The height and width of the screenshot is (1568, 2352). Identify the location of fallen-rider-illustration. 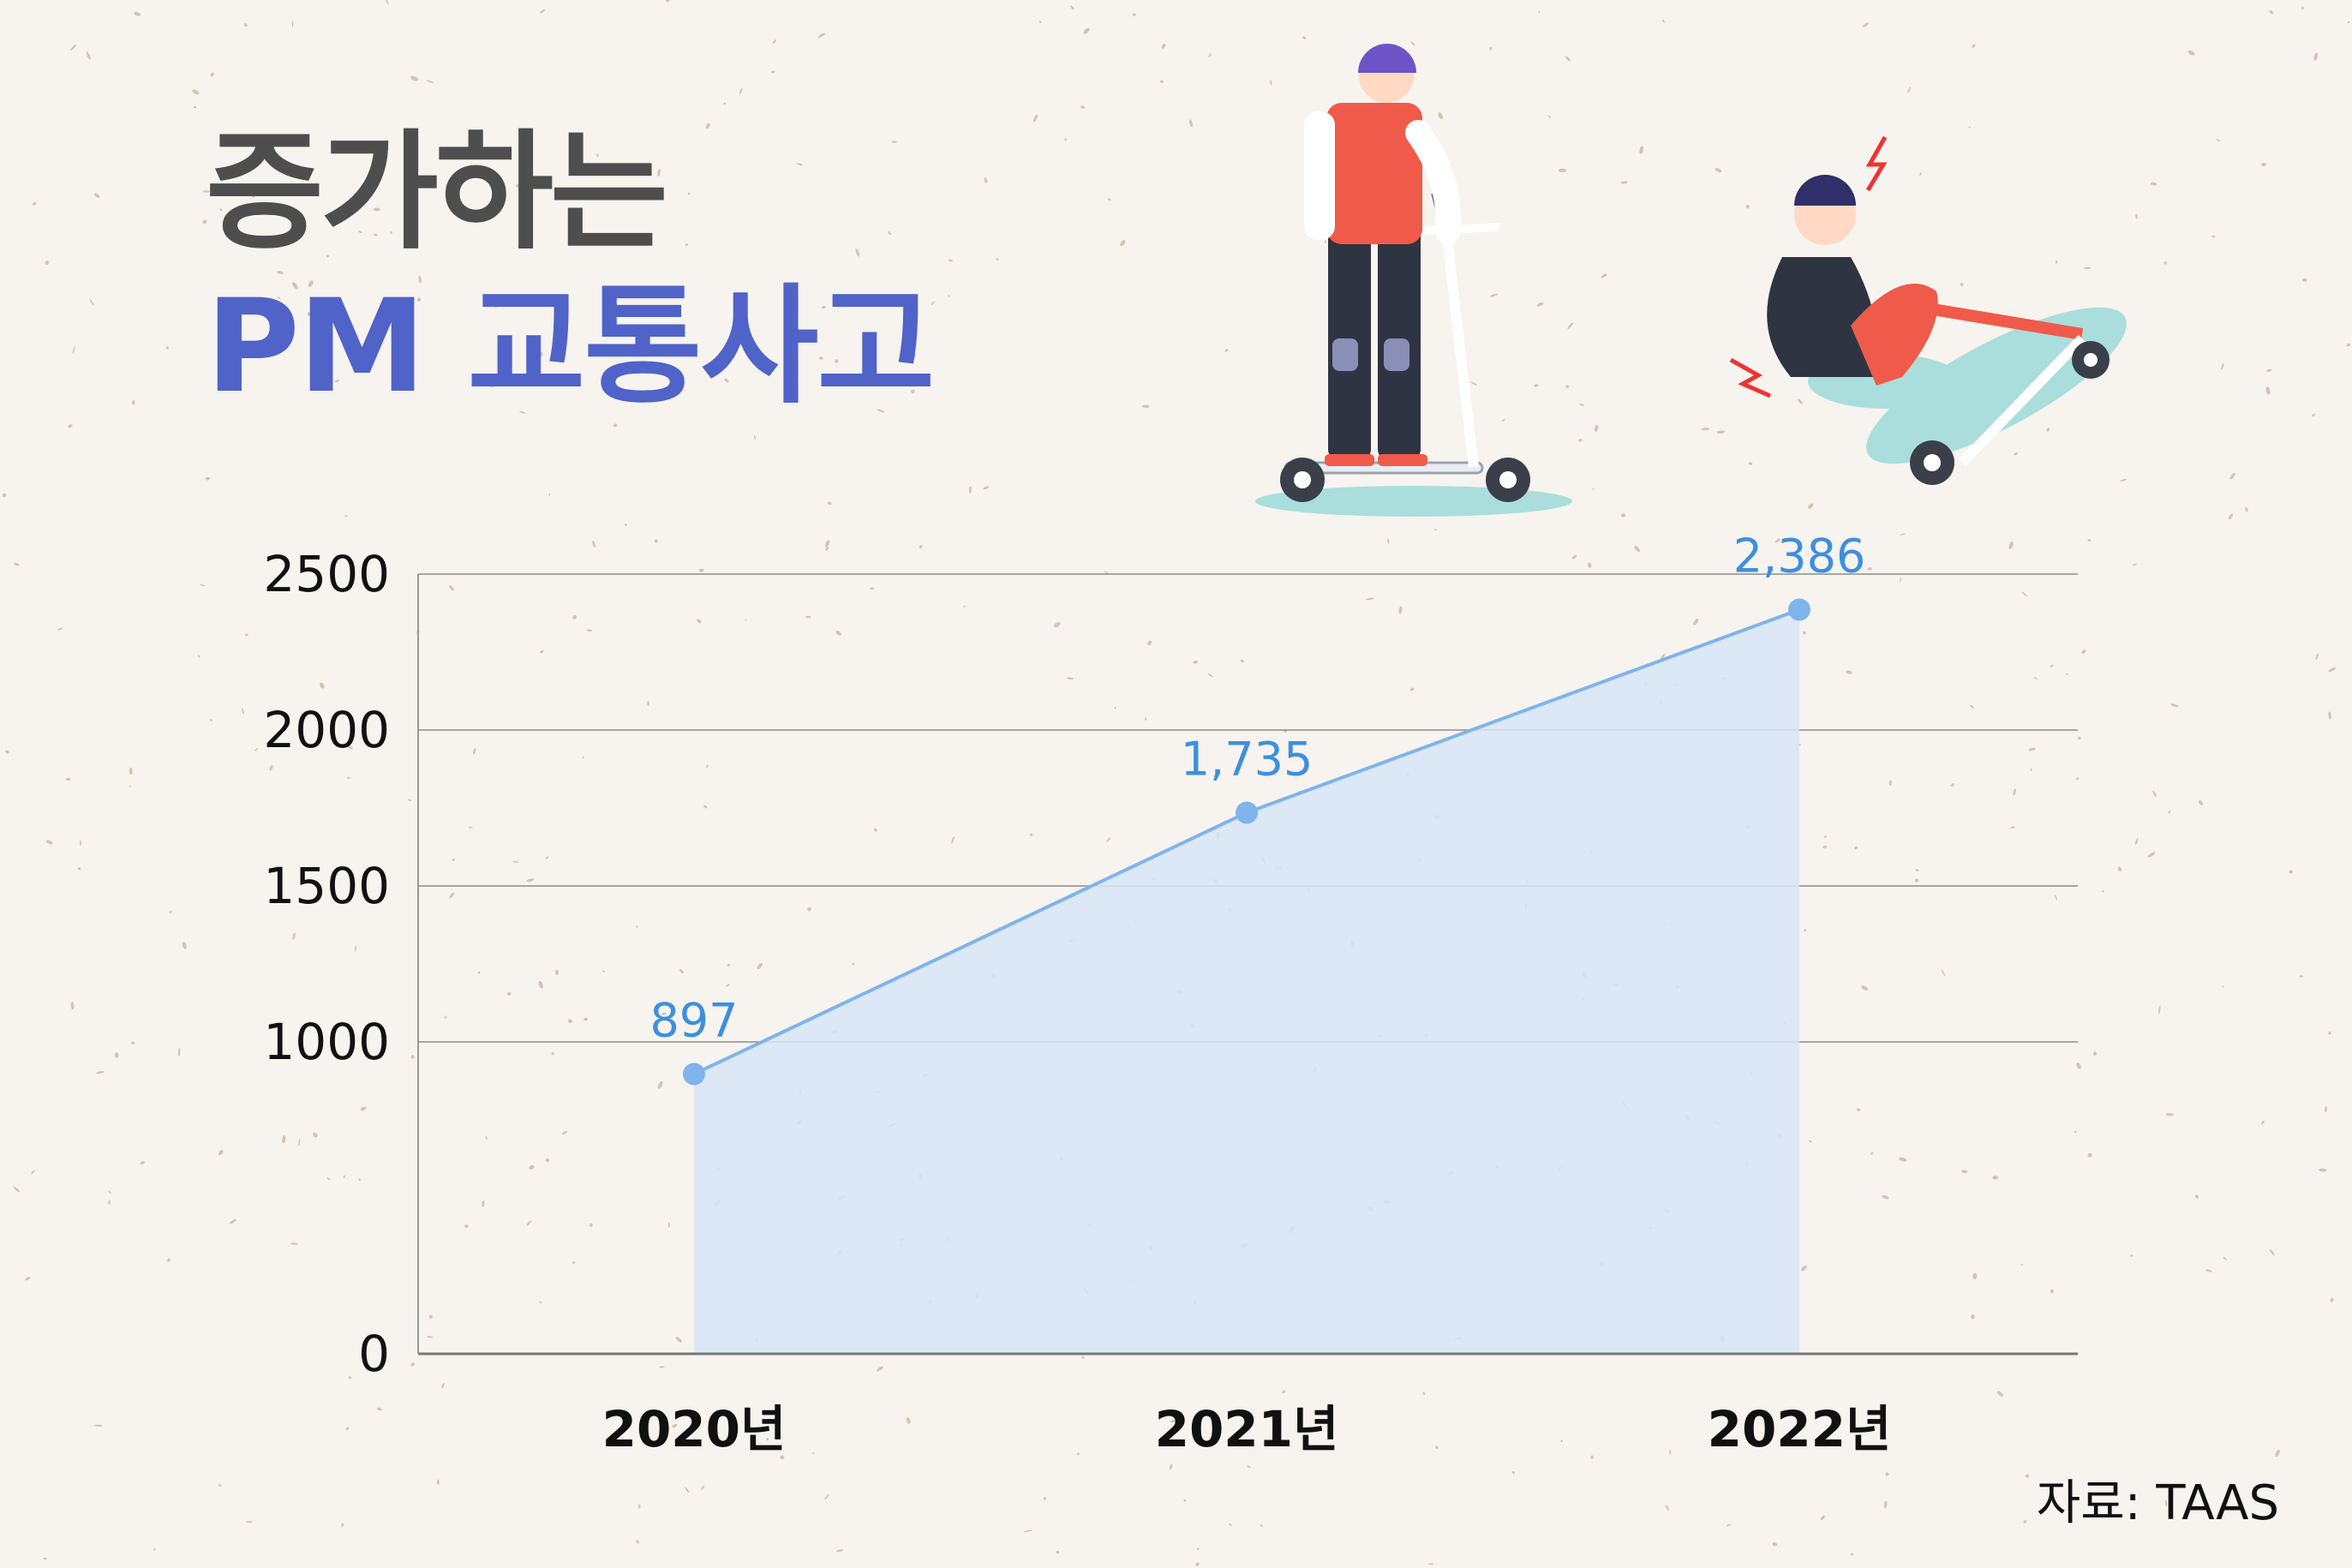
(1928, 310).